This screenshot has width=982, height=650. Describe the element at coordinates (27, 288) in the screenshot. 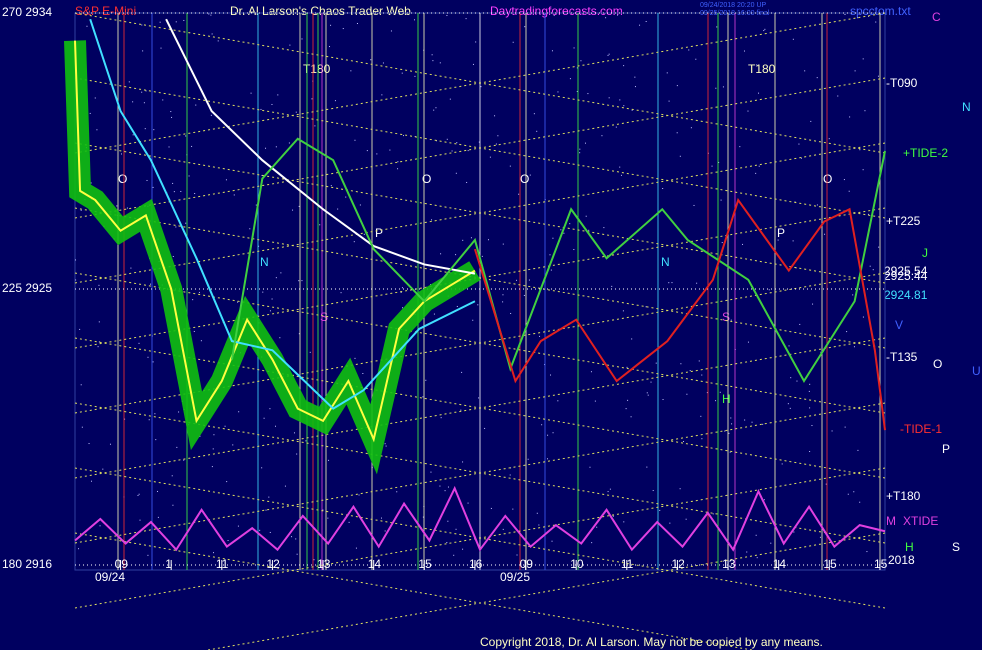

I see `y-tick-label: 225 2925` at that location.